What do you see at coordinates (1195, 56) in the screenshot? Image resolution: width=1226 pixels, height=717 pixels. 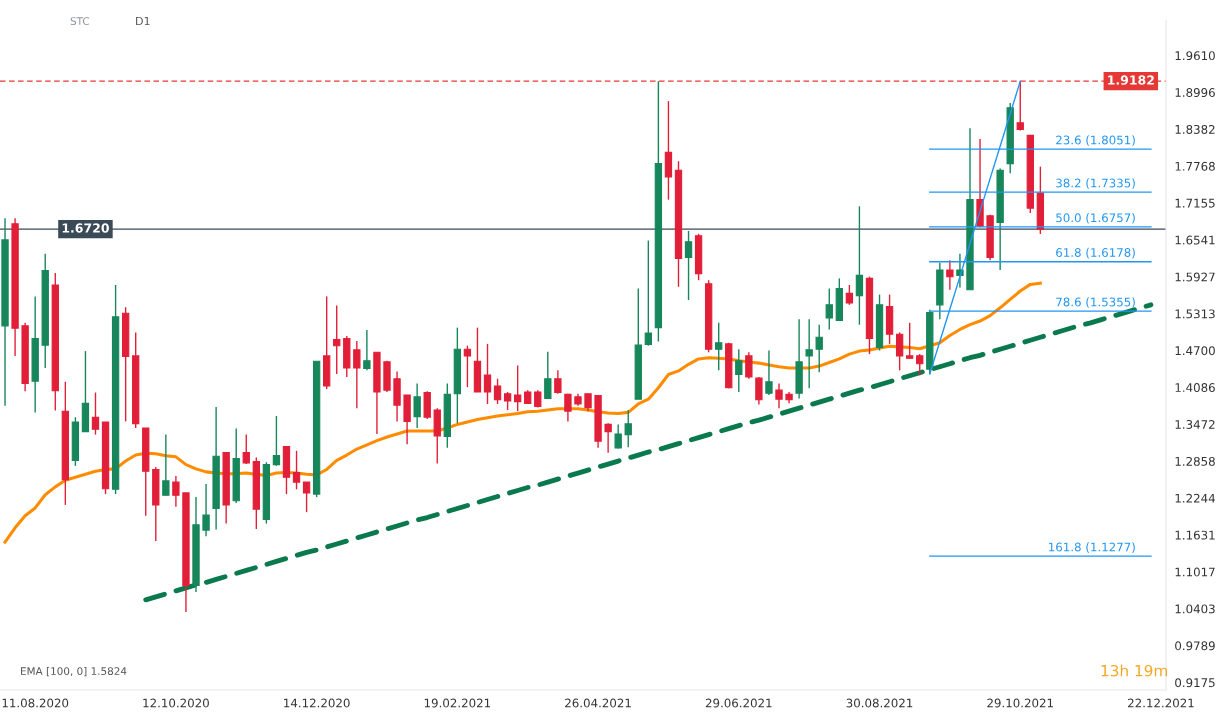 I see `y-tick-label: 1.9610` at bounding box center [1195, 56].